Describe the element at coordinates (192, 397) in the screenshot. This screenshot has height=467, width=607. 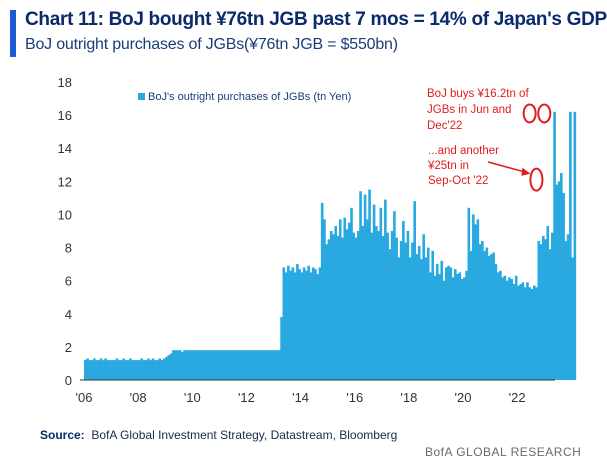
I see `x-tick-label: '10` at that location.